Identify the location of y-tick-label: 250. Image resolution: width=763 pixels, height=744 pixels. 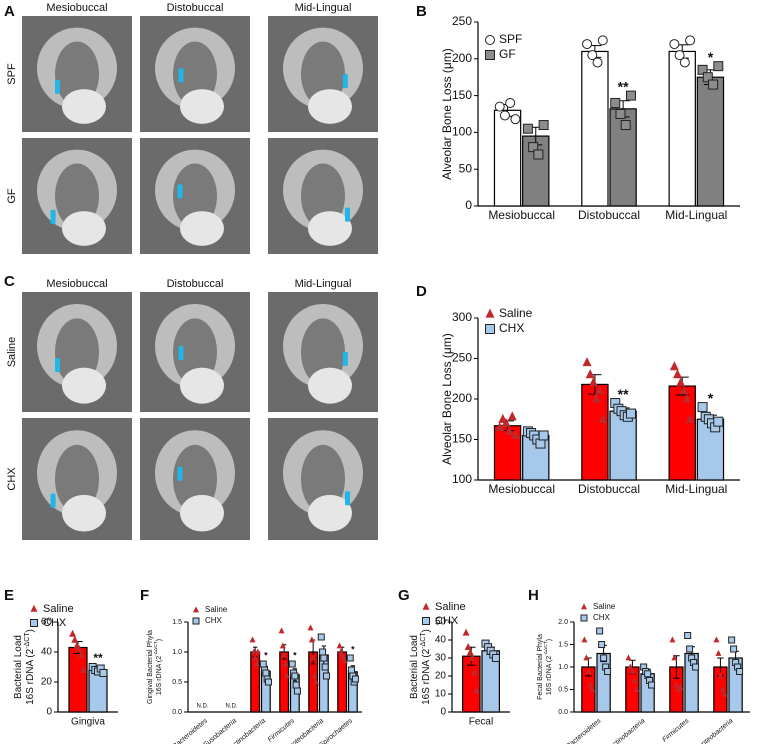
(462, 358).